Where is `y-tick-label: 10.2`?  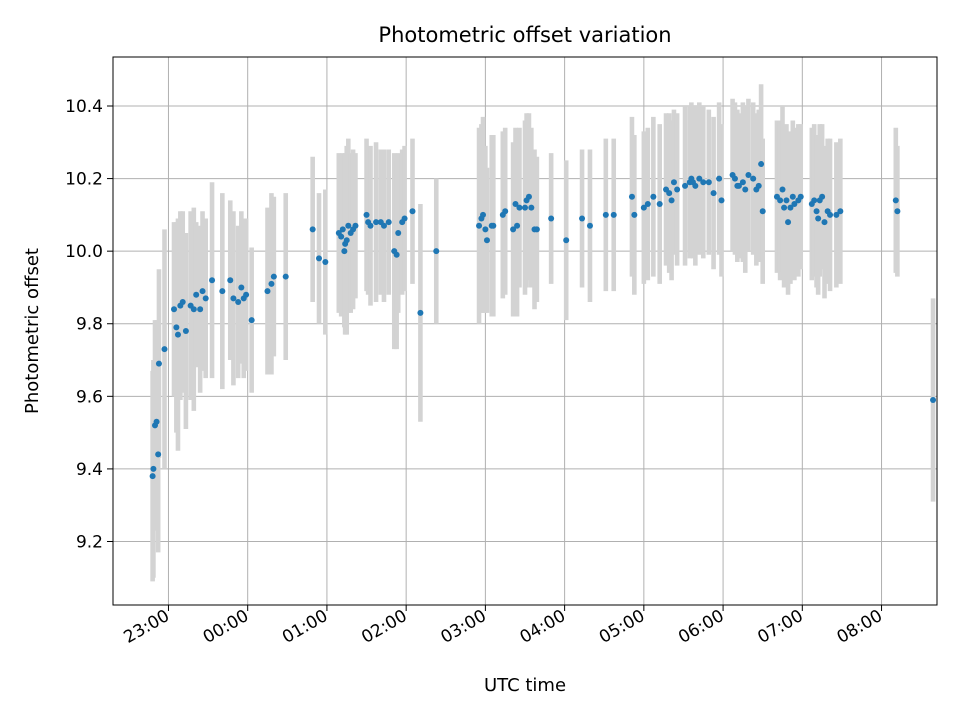
y-tick-label: 10.2 is located at coordinates (84, 180).